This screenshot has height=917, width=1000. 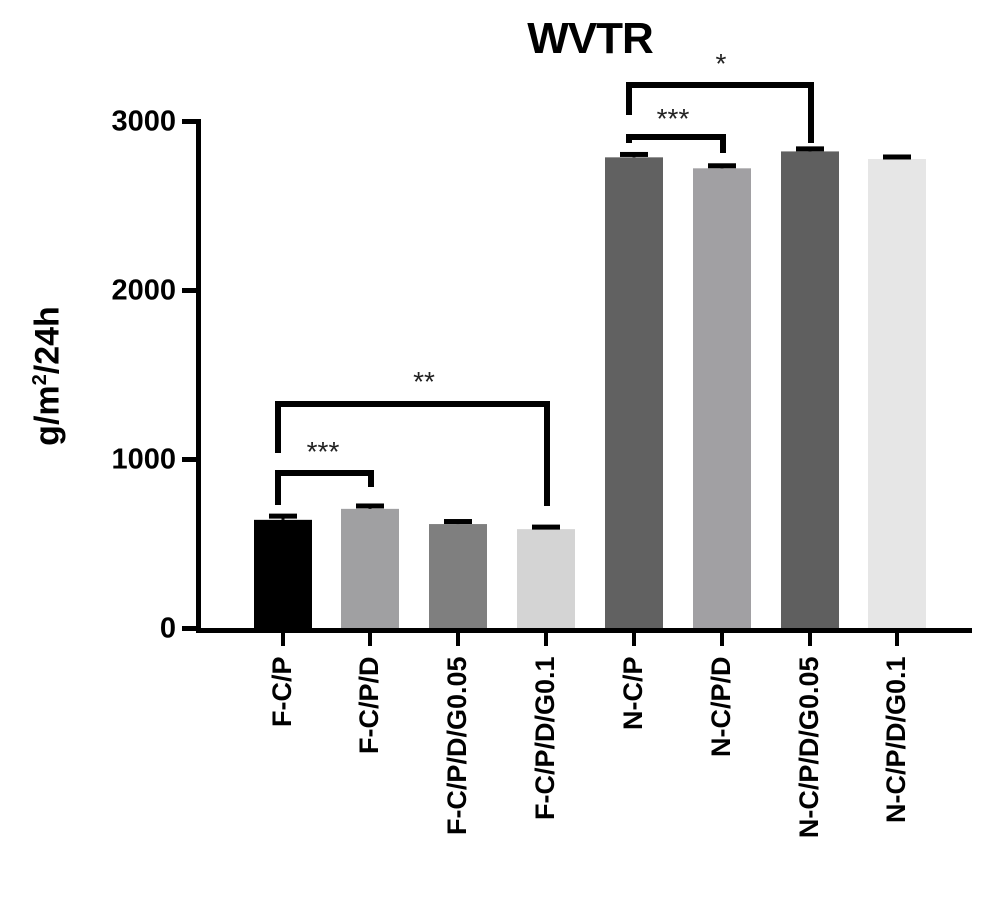 I want to click on significance-label: **, so click(x=424, y=381).